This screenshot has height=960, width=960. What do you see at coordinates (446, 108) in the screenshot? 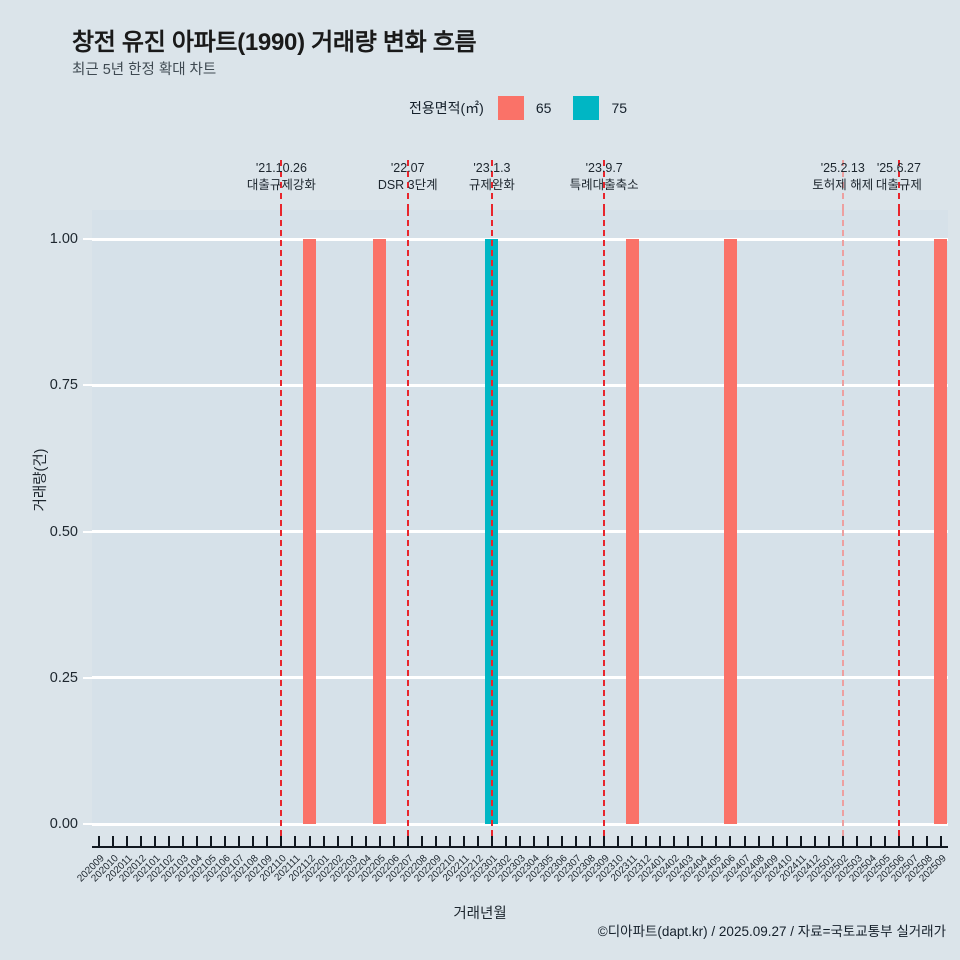
I see `legend-title: 전용면적(㎡)` at bounding box center [446, 108].